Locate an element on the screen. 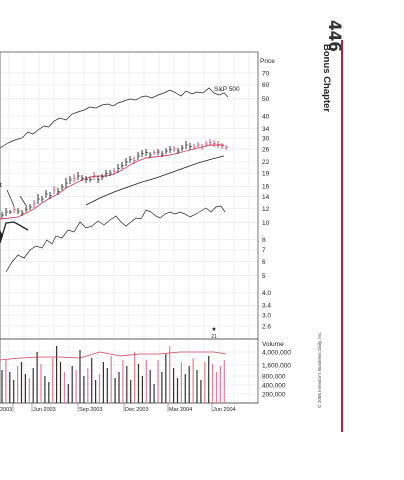 This screenshot has height=480, width=404. price-tick-label: 3.0 is located at coordinates (266, 315).